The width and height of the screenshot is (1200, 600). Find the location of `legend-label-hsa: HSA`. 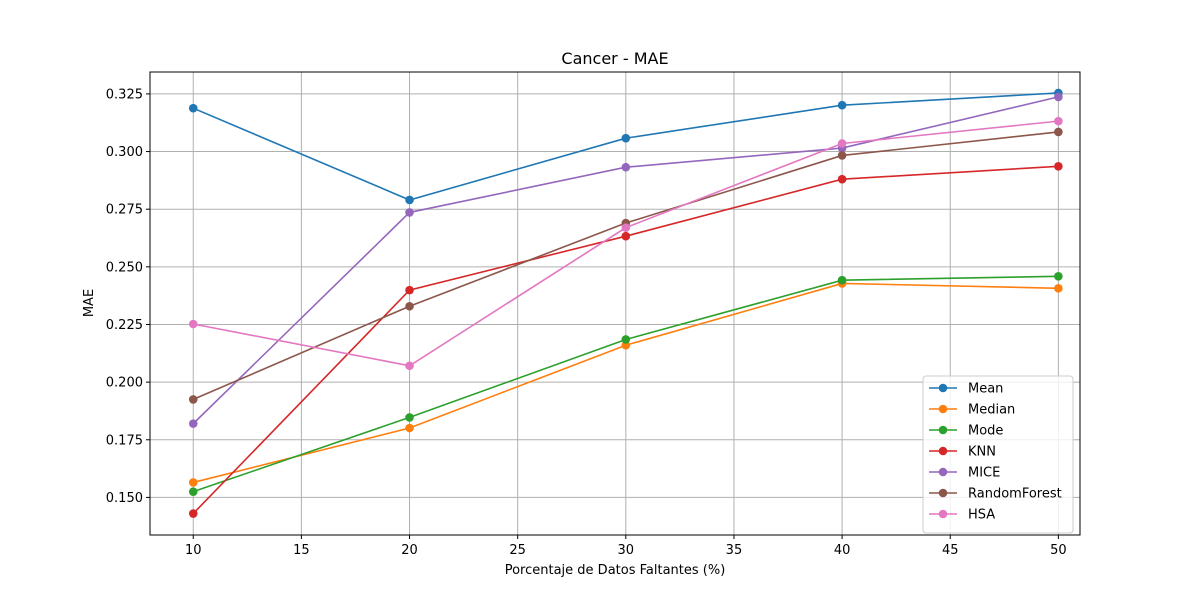

legend-label-hsa: HSA is located at coordinates (981, 515).